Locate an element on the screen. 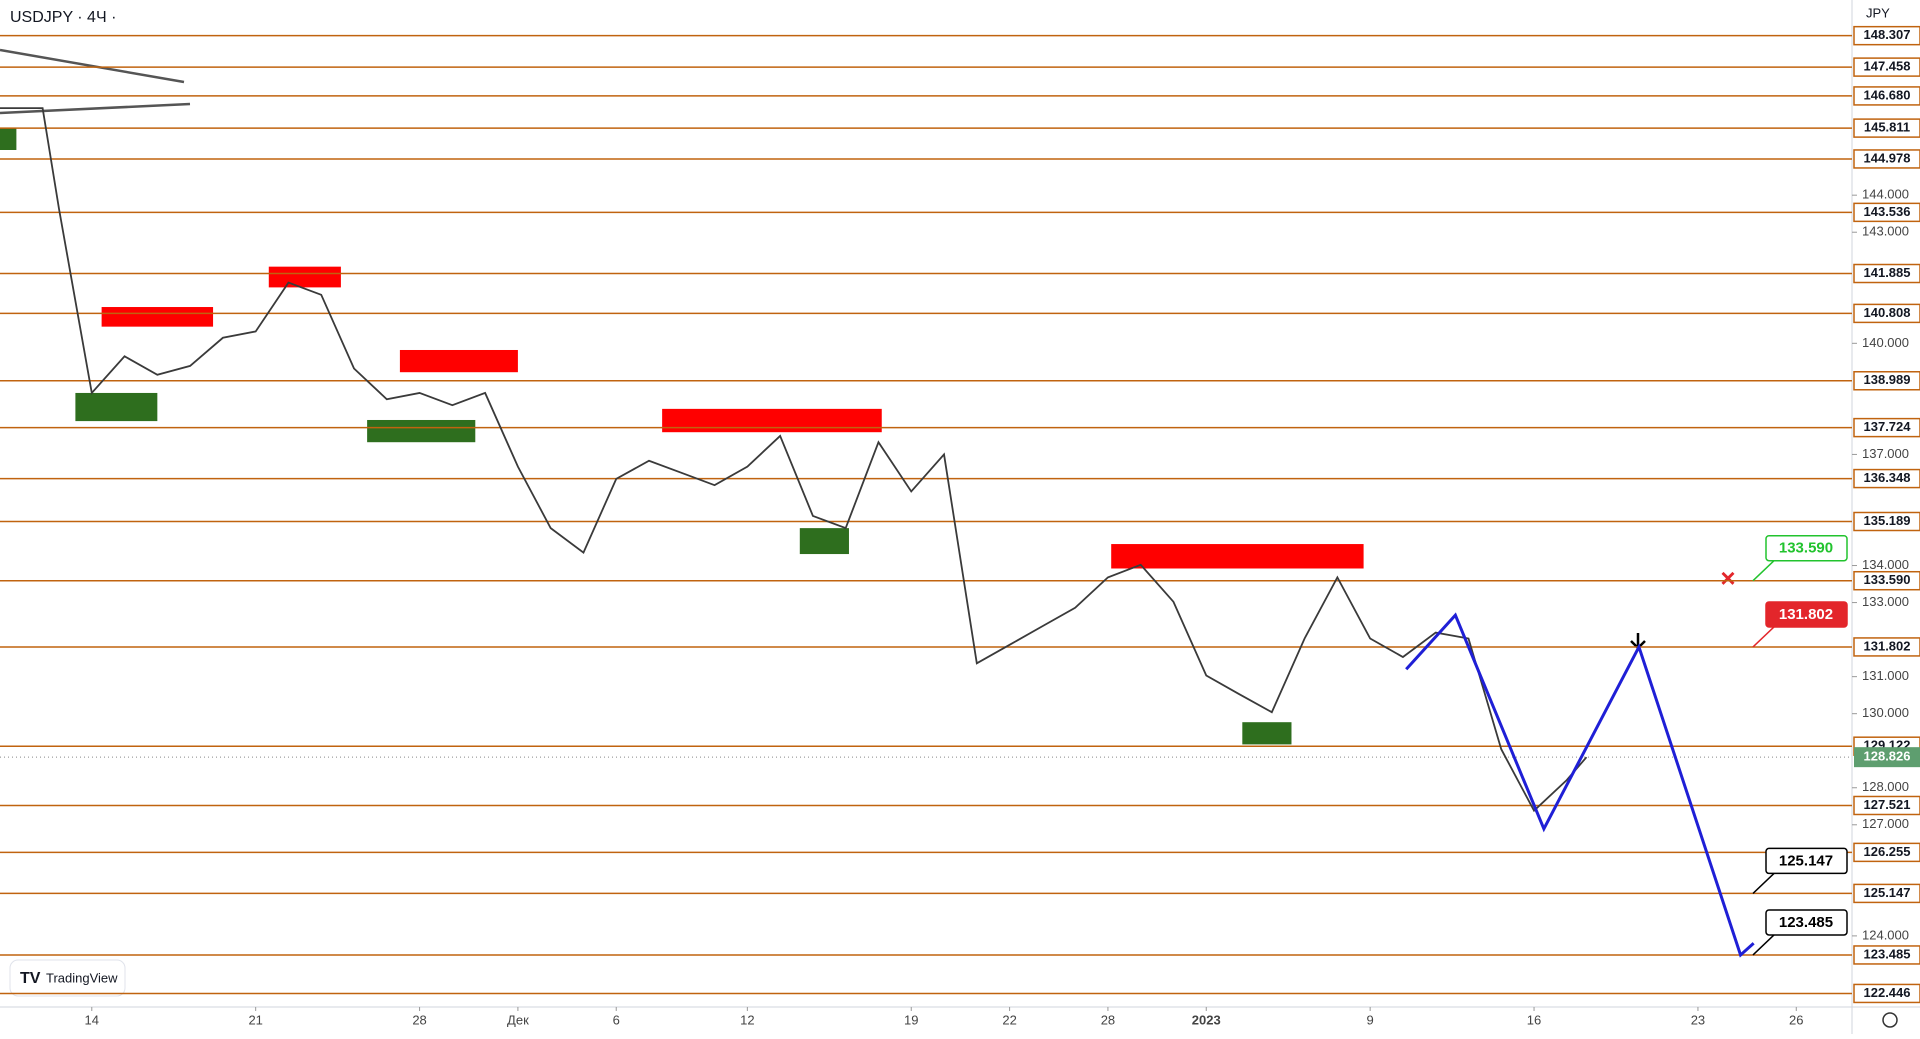  x-tick-label: Дек is located at coordinates (518, 1019).